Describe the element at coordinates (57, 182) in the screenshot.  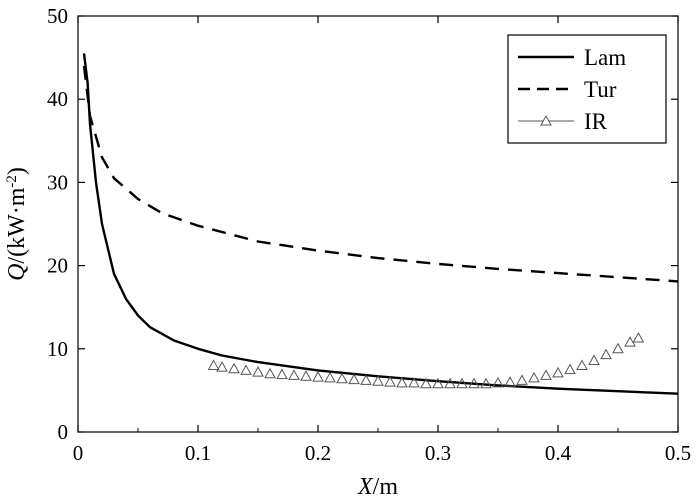
I see `y-tick-label: 30` at that location.